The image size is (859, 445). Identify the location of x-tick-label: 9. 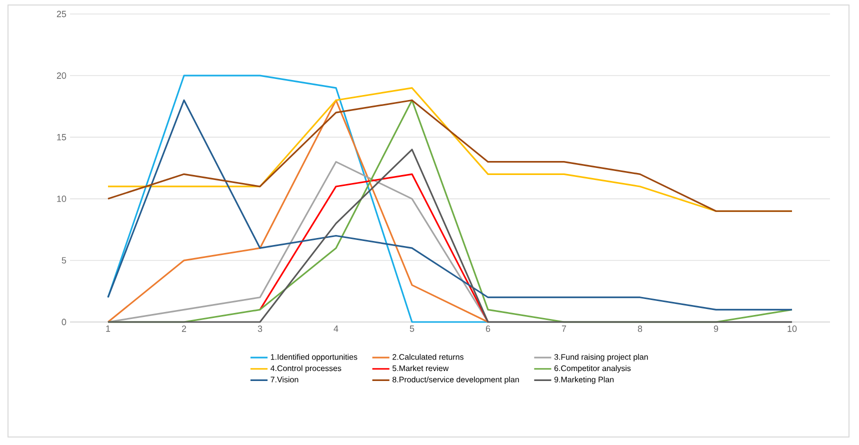
(716, 329).